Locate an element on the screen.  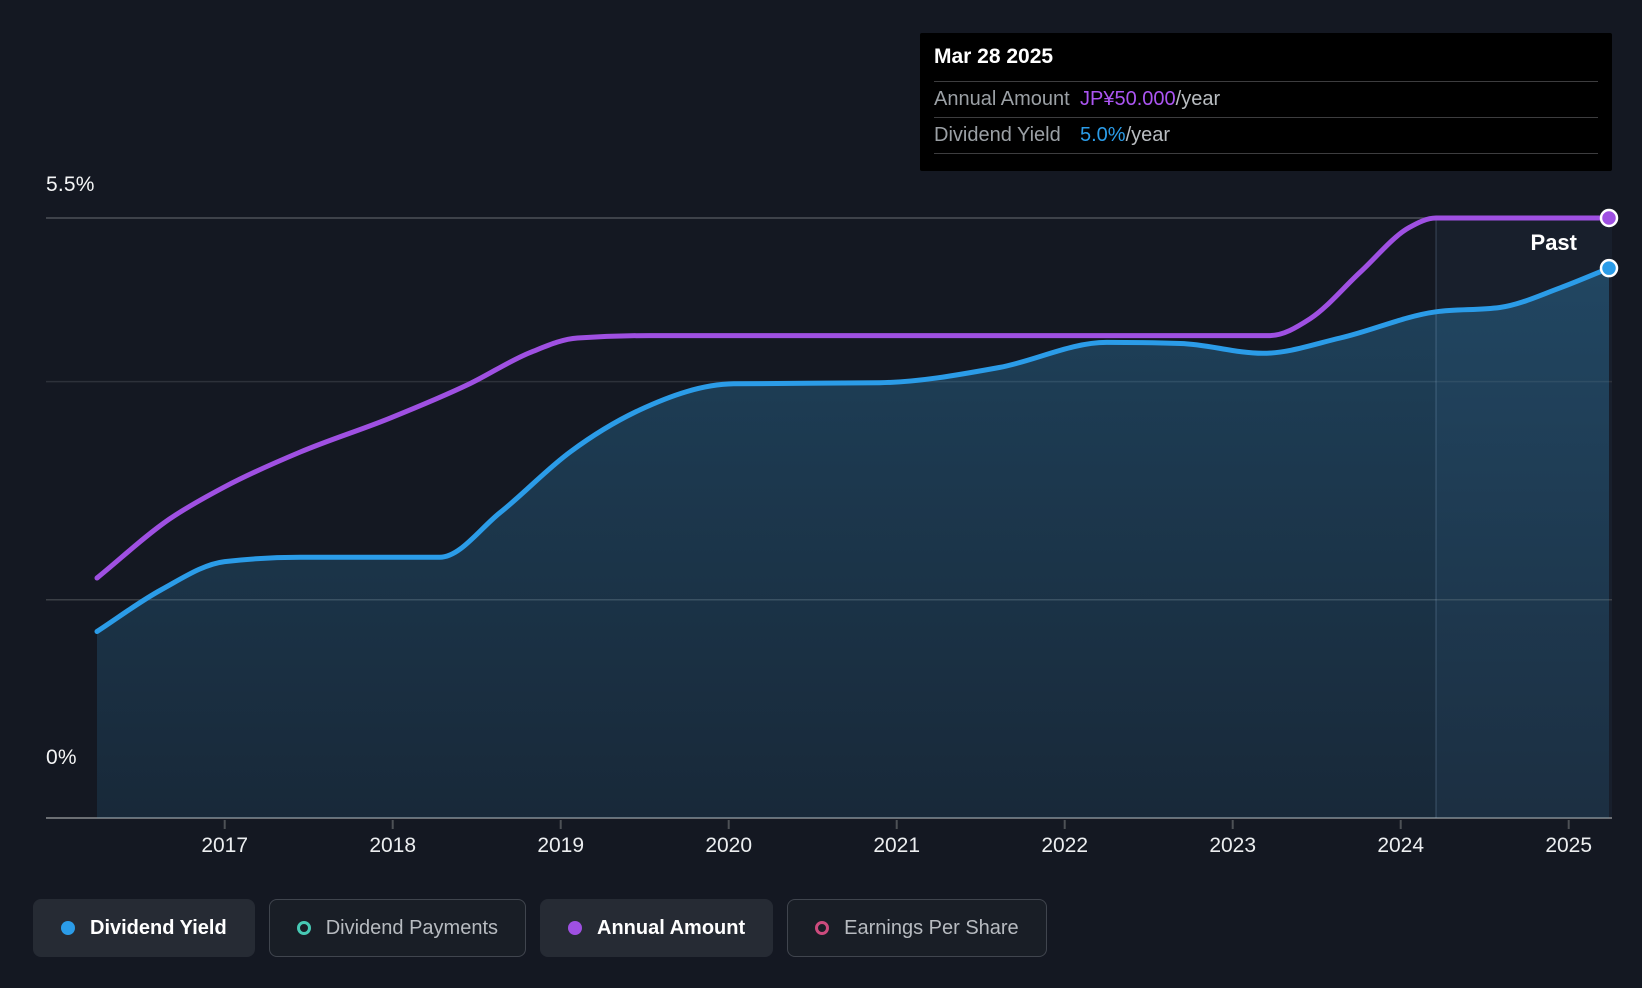
past-label: Past is located at coordinates (1553, 242).